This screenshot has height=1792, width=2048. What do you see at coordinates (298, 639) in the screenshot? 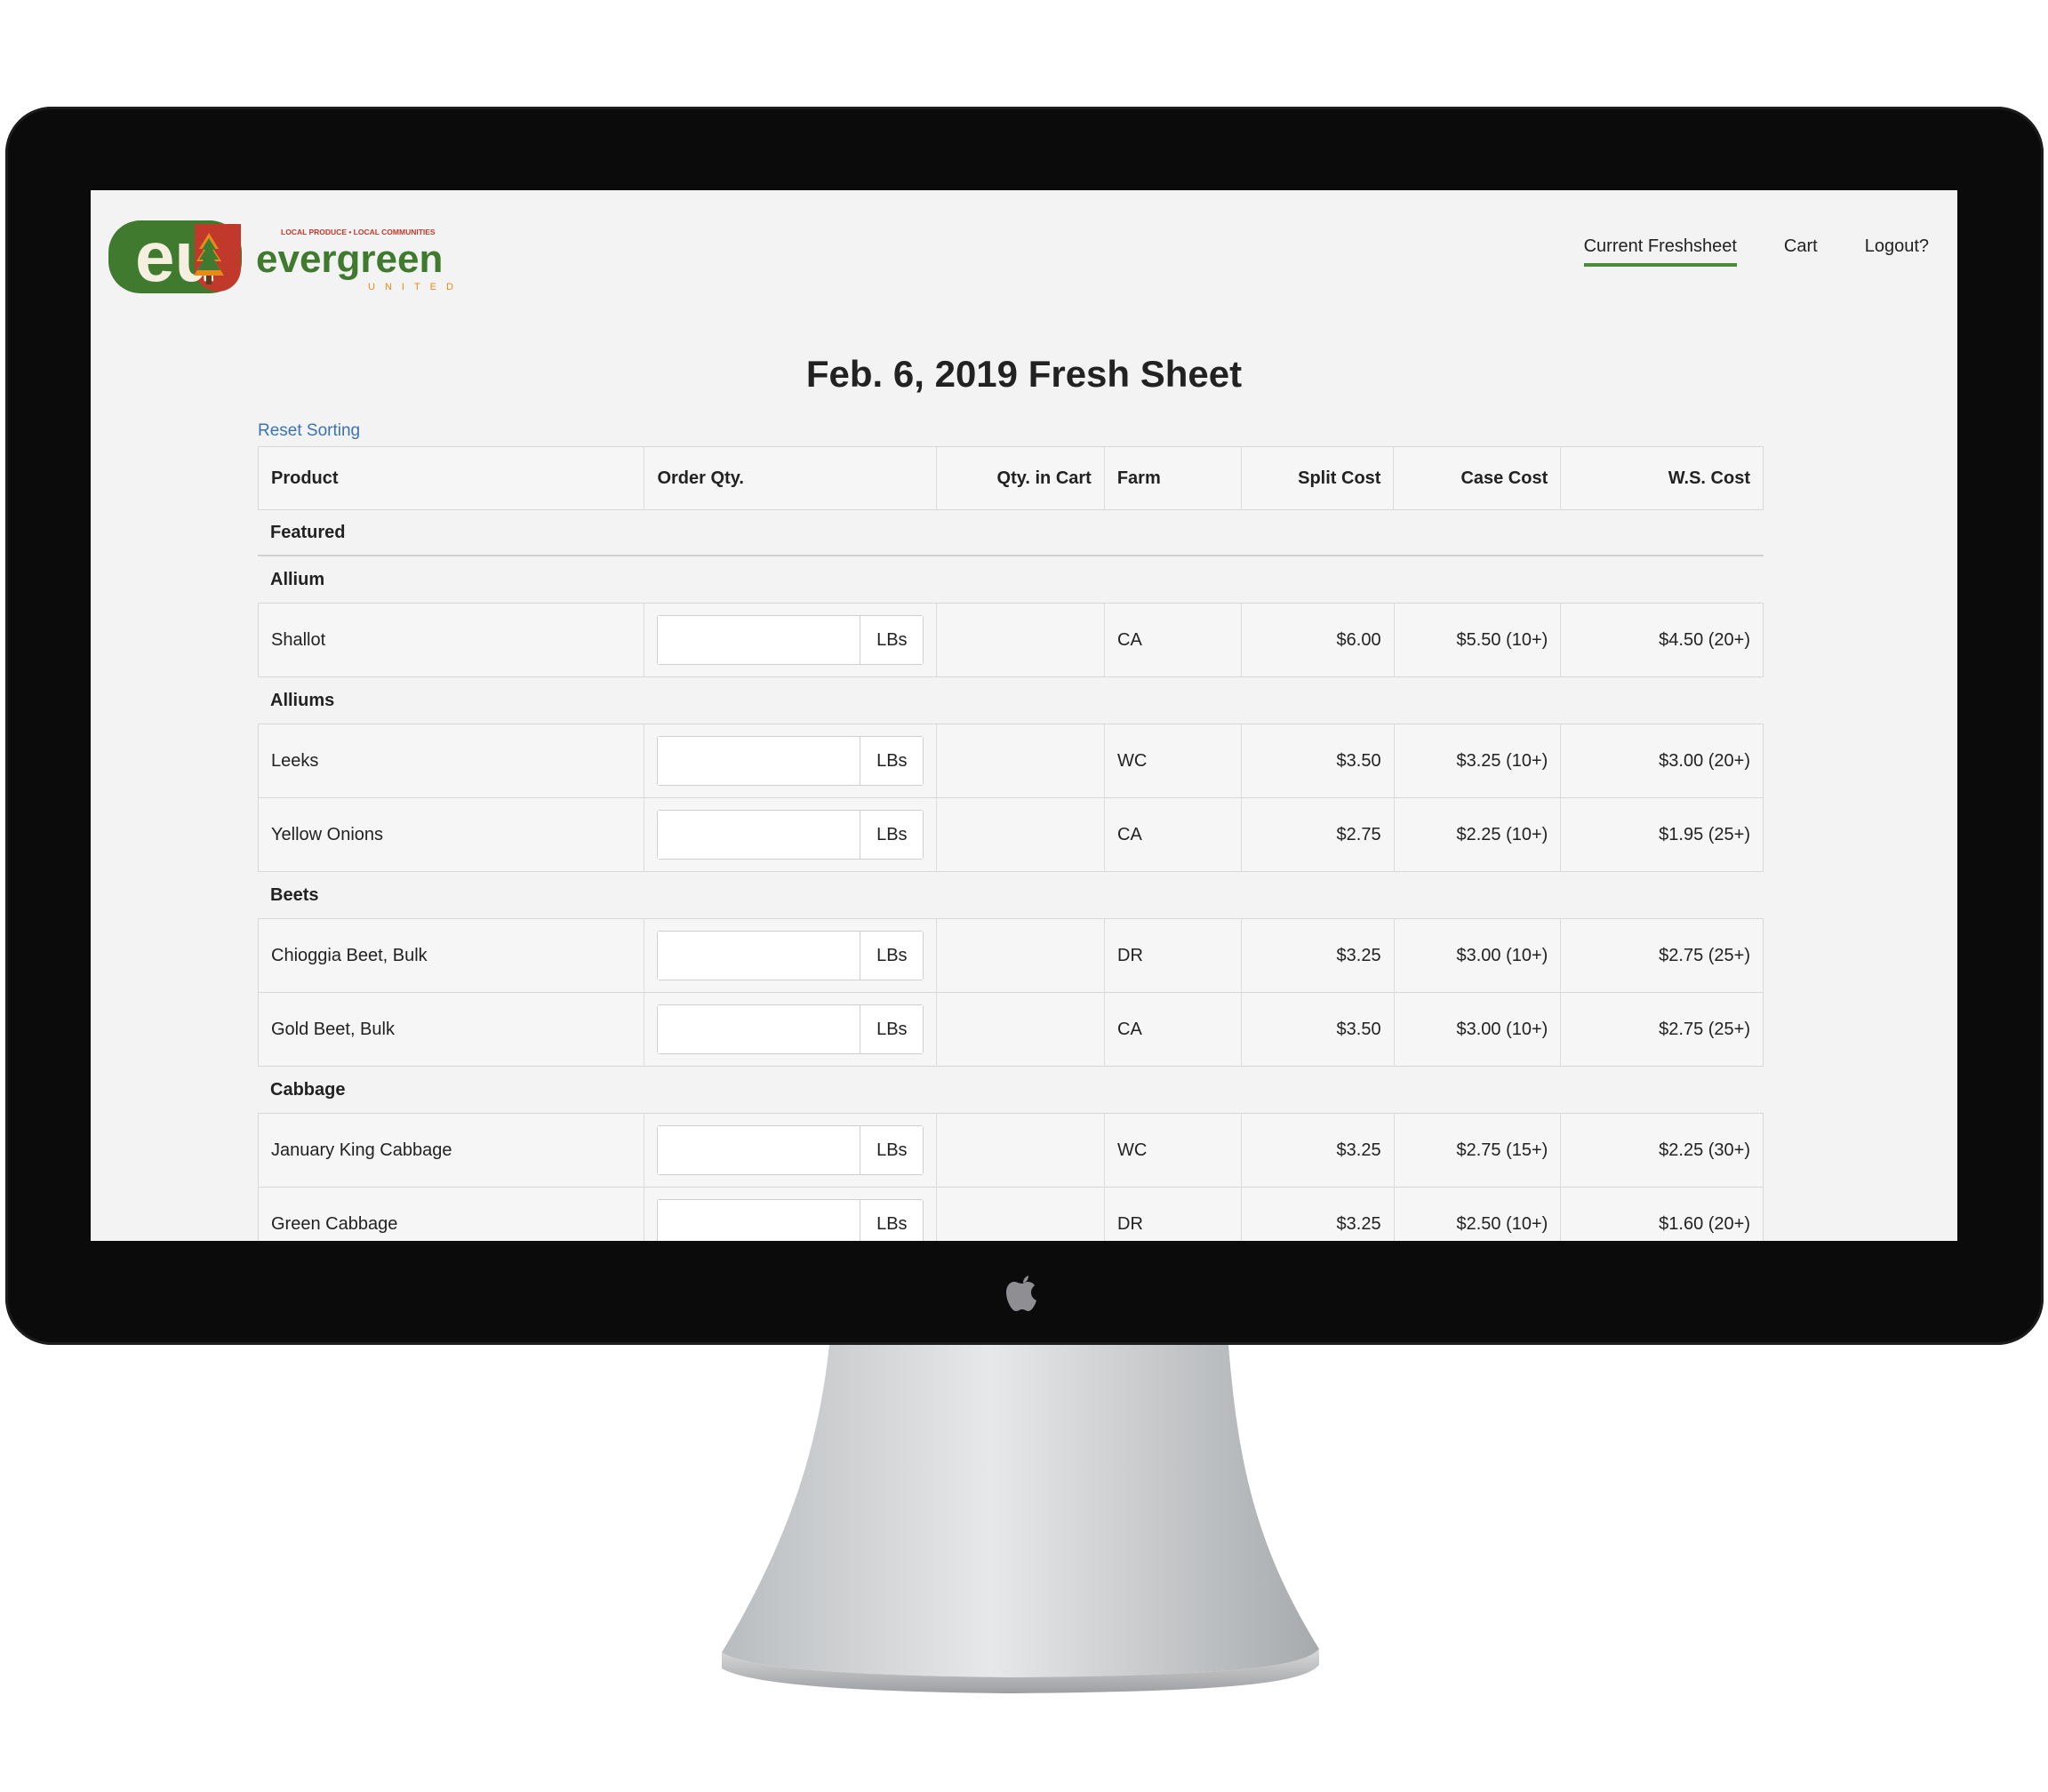
I see `product-name: Shallot` at bounding box center [298, 639].